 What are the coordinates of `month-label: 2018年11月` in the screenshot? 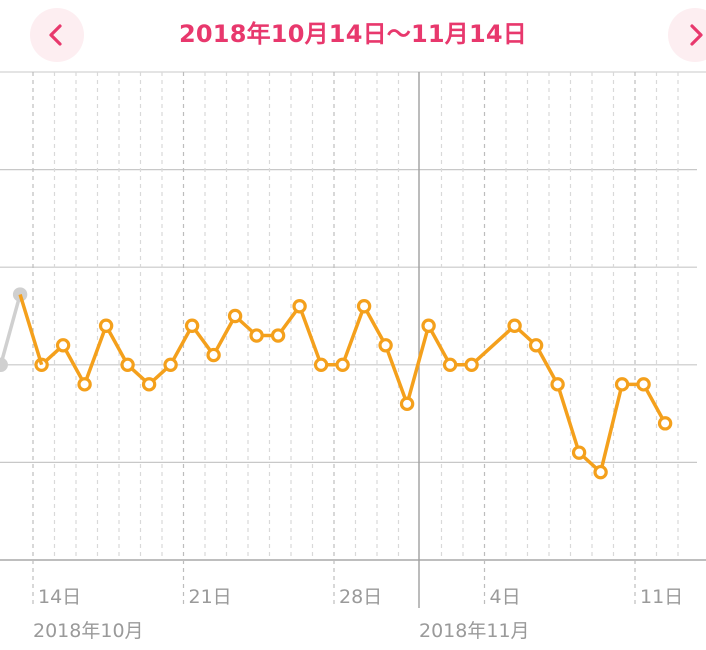 It's located at (474, 631).